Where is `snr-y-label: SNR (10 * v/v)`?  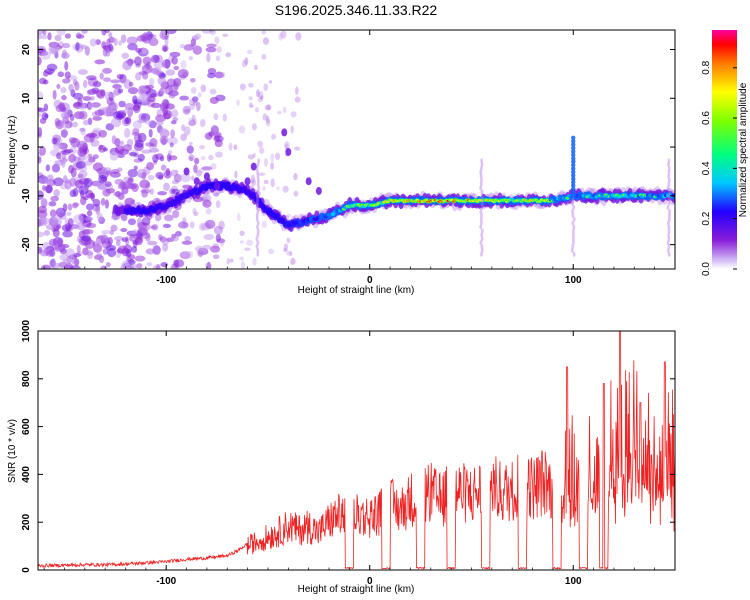 snr-y-label: SNR (10 * v/v) is located at coordinates (12, 451).